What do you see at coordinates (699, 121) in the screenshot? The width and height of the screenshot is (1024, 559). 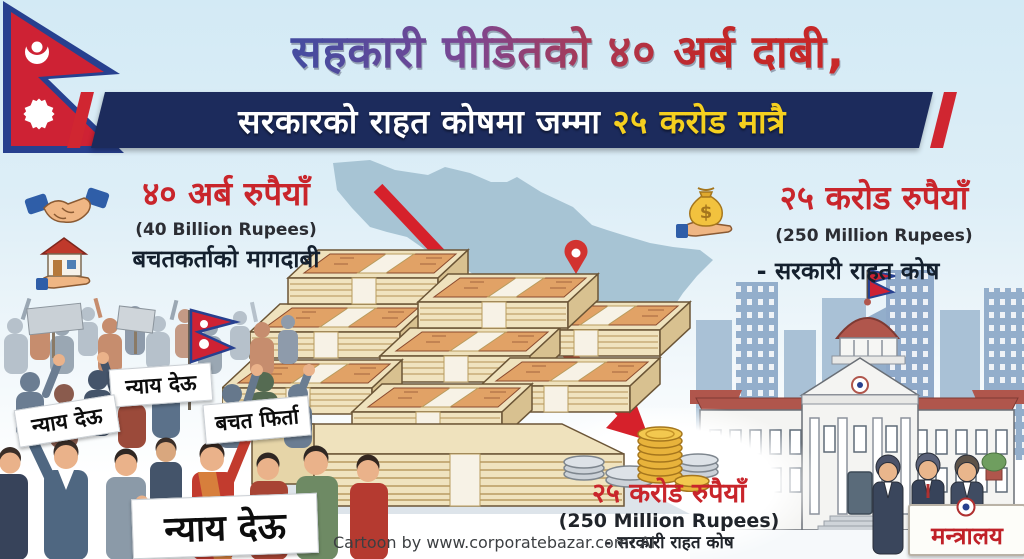 I see `subheadline-highlight: २५ करोड मात्रै` at bounding box center [699, 121].